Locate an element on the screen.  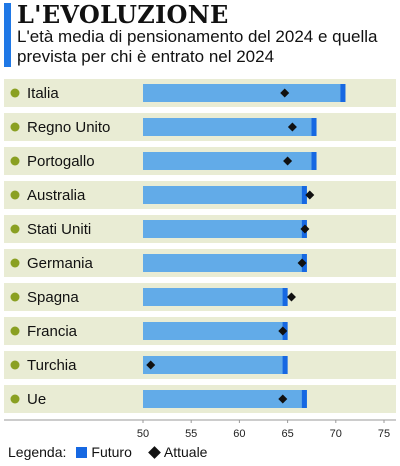
category-label: Portogallo is located at coordinates (61, 161).